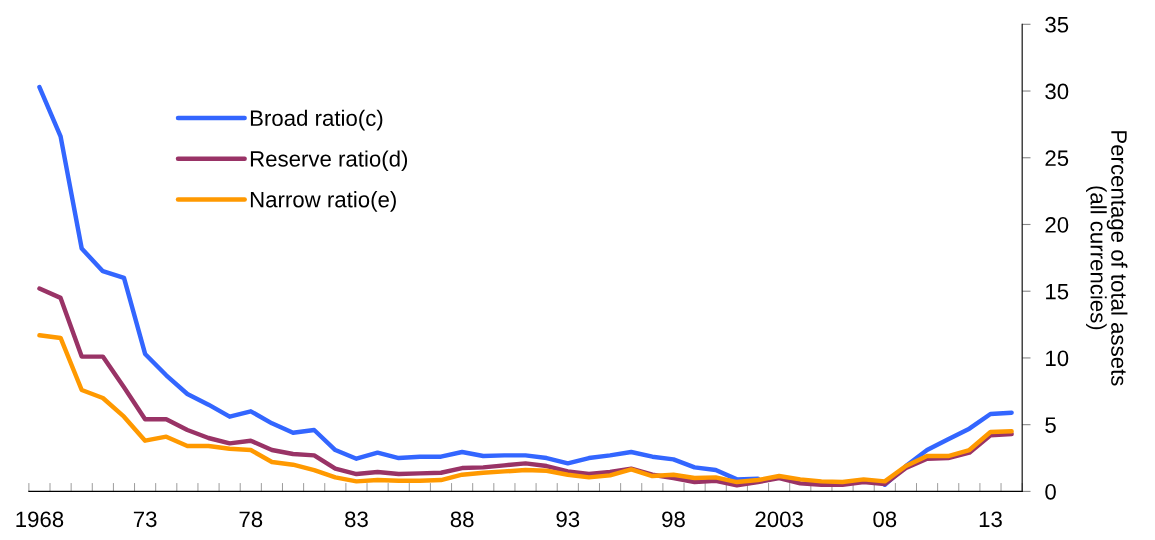 The width and height of the screenshot is (1155, 540). What do you see at coordinates (779, 519) in the screenshot?
I see `x-tick-label: 2003` at bounding box center [779, 519].